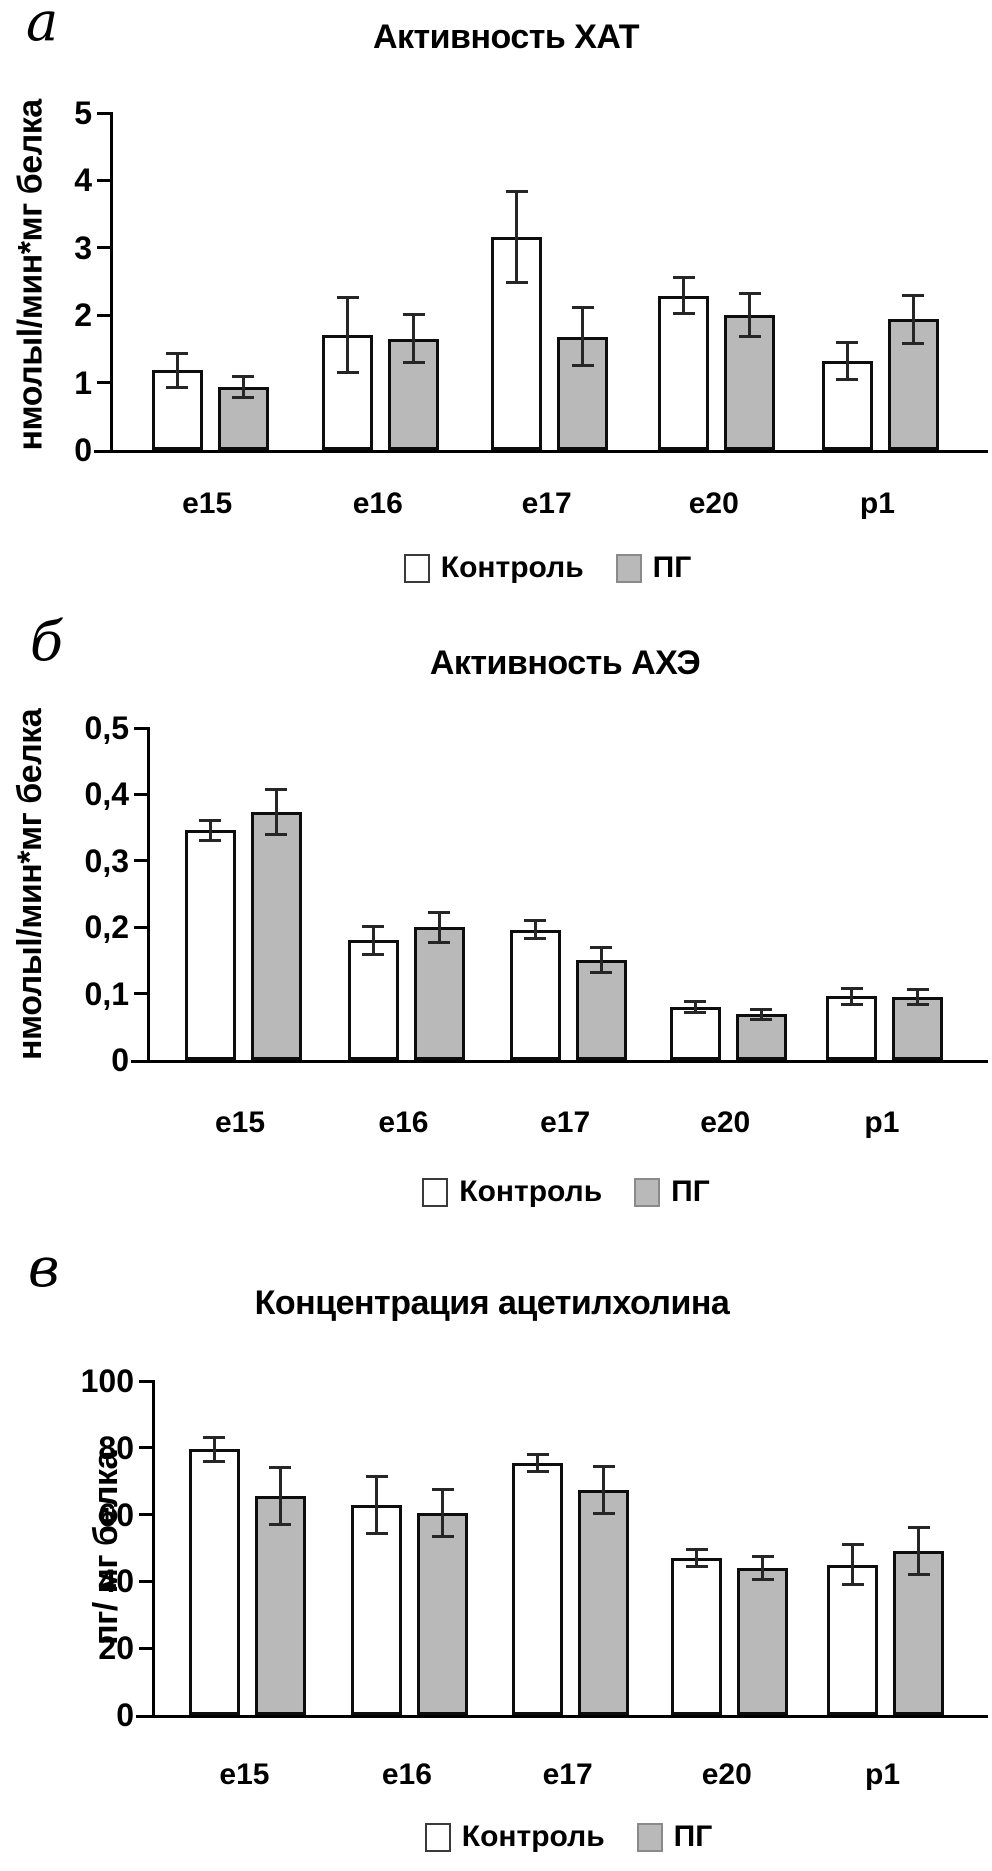 Image resolution: width=992 pixels, height=1871 pixels. Describe the element at coordinates (83, 247) in the screenshot. I see `y-tick-label: 3` at that location.